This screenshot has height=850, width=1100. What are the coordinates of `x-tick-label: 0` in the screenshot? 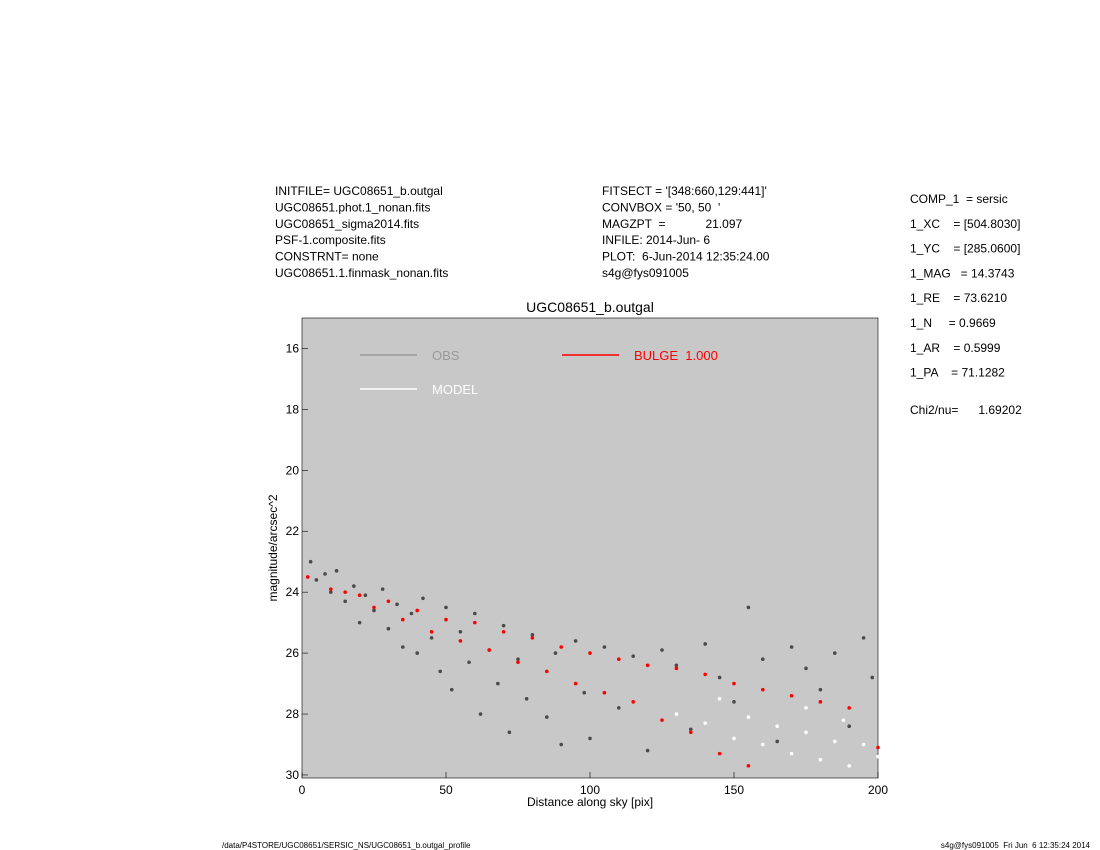 It's located at (302, 790).